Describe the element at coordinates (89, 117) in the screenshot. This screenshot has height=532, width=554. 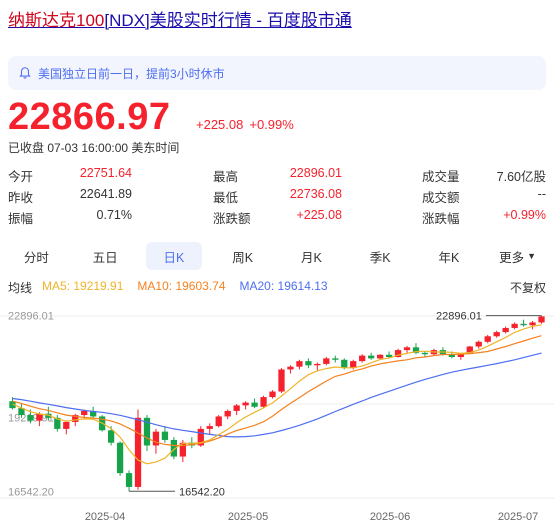
I see `current-price: 22866.97` at that location.